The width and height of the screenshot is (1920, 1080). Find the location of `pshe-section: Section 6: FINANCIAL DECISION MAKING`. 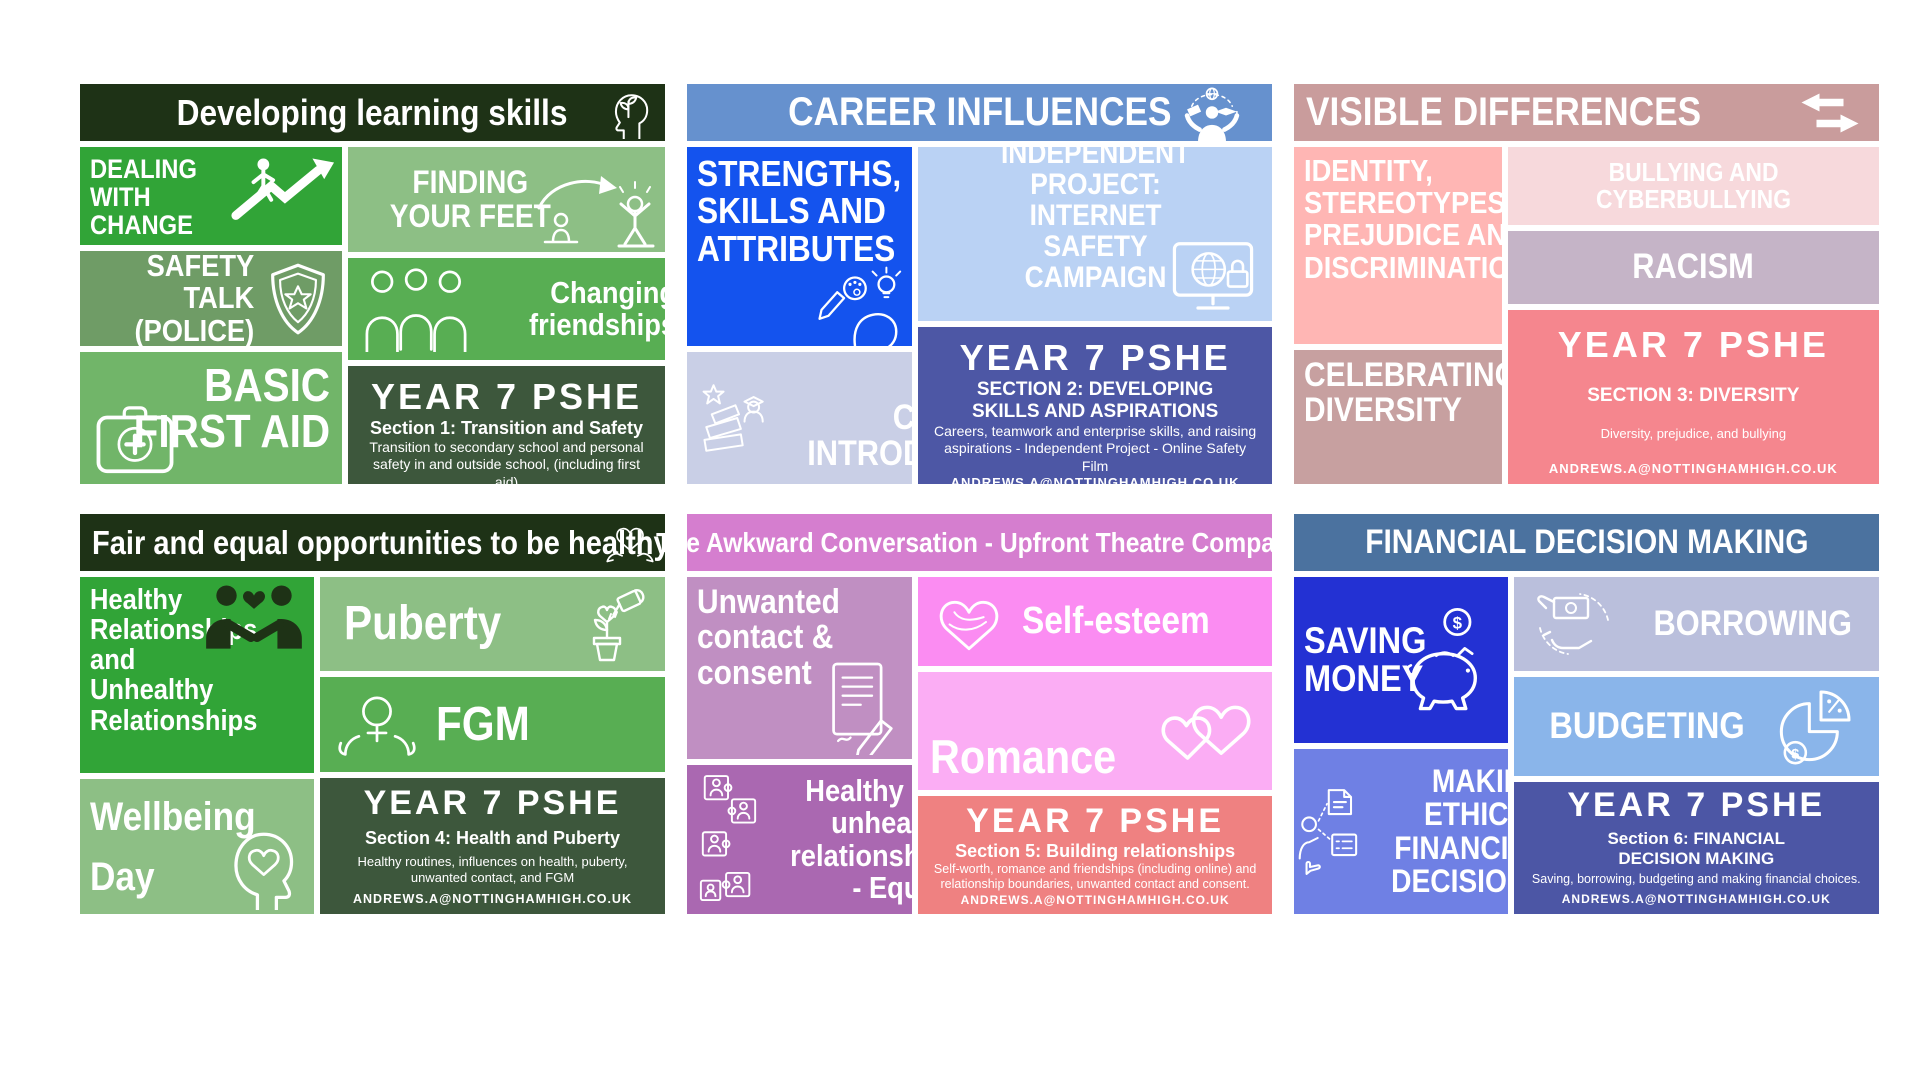

pshe-section: Section 6: FINANCIAL DECISION MAKING is located at coordinates (1696, 848).